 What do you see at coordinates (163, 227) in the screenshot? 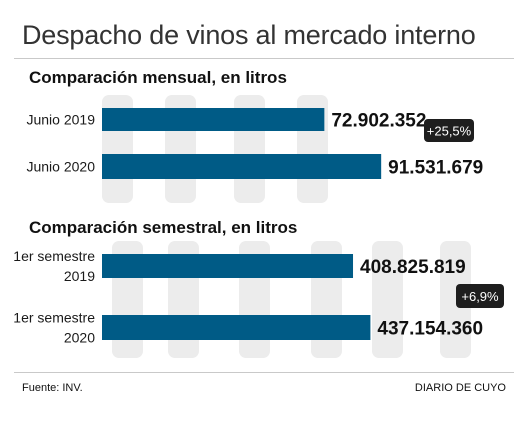
I see `semester-section-title: Comparación semestral, en litros` at bounding box center [163, 227].